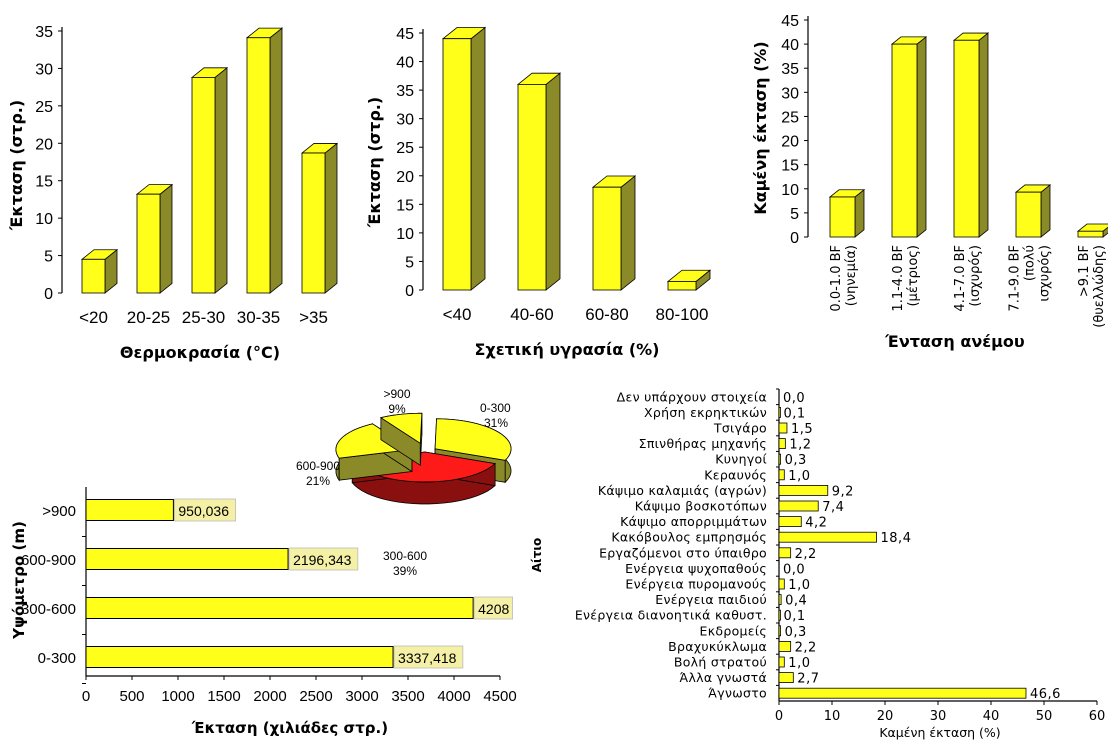  Describe the element at coordinates (44, 69) in the screenshot. I see `y-tick-label: 30` at that location.